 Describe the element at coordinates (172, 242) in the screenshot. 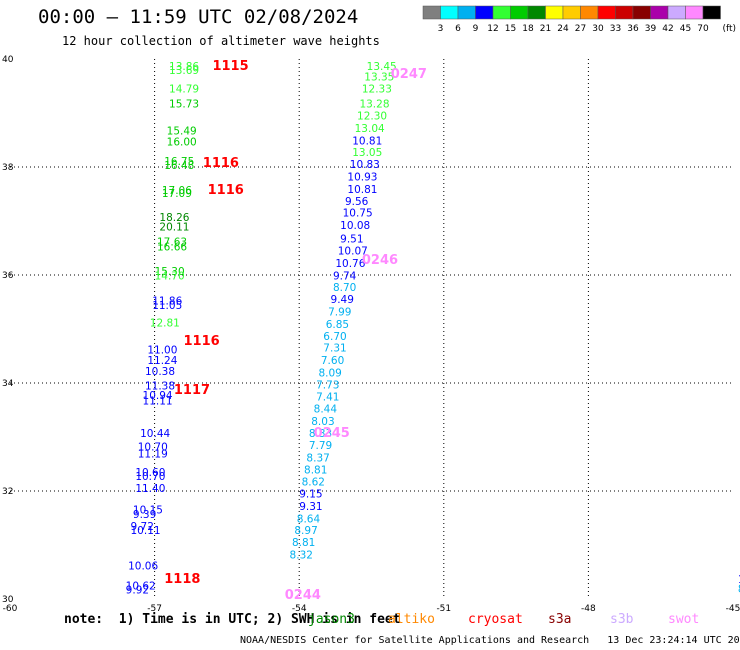

I see `wave-height-label: 17.63` at that location.